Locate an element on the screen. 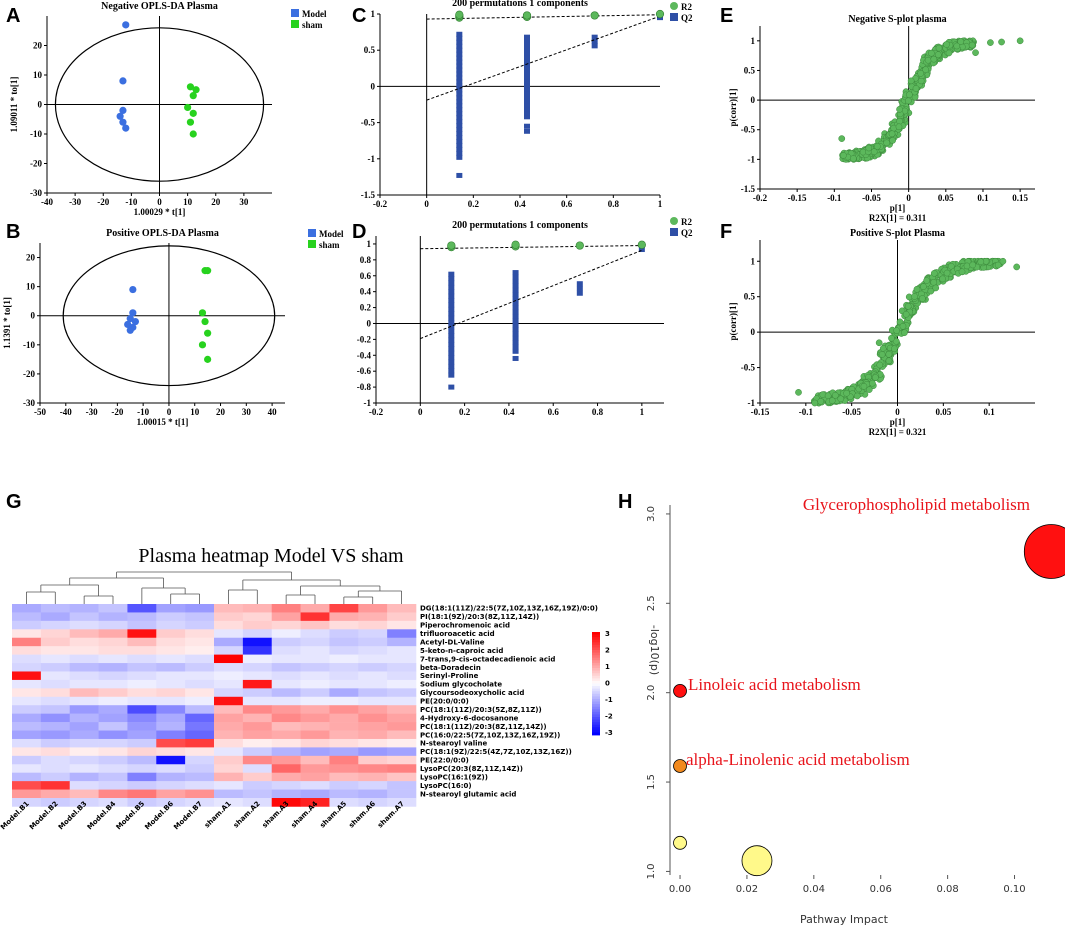  x-tick-label: 0.1 is located at coordinates (983, 198).